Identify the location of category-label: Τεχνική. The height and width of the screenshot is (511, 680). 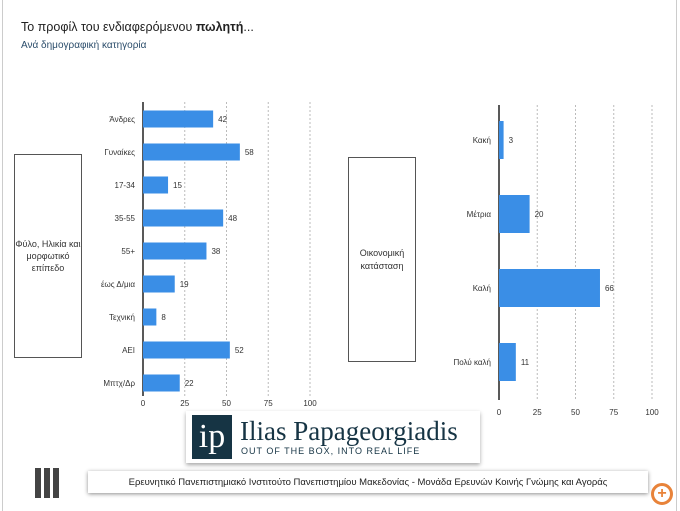
(122, 317).